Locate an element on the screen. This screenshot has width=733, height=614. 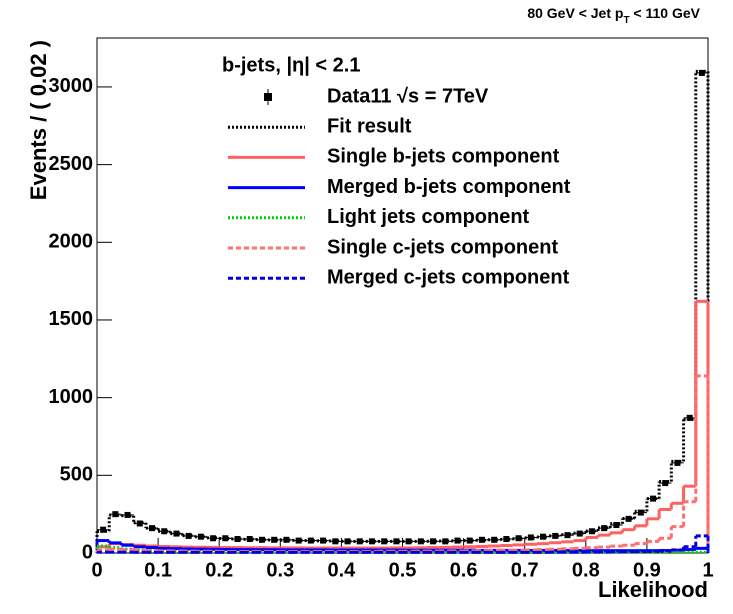
x-tick-label: 0.1 is located at coordinates (158, 570).